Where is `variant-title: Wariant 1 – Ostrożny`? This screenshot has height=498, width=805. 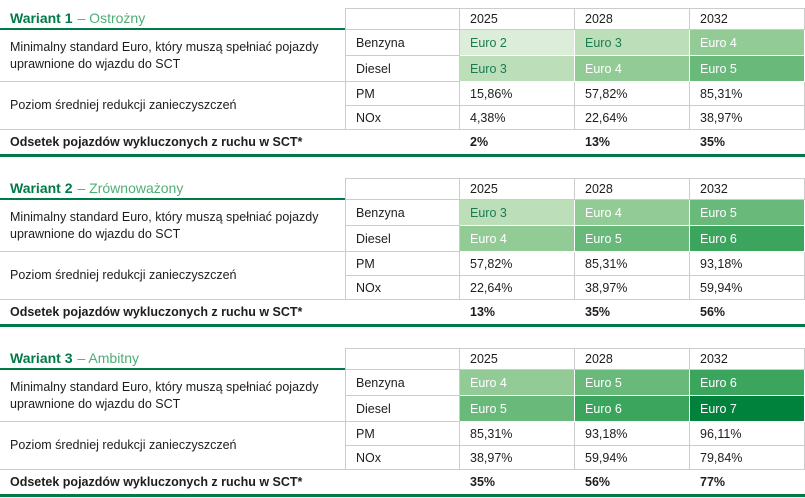
variant-title: Wariant 1 – Ostrożny is located at coordinates (172, 19).